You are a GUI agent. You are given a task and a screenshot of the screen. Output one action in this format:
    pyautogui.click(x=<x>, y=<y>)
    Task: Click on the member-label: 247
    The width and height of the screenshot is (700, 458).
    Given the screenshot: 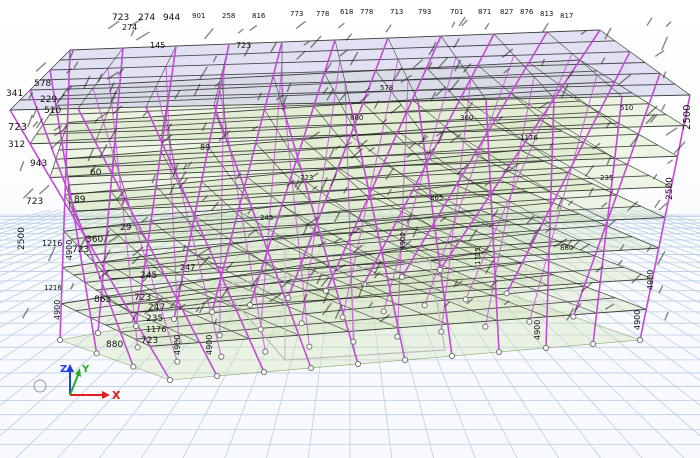 What is the action you would take?
    pyautogui.click(x=187, y=267)
    